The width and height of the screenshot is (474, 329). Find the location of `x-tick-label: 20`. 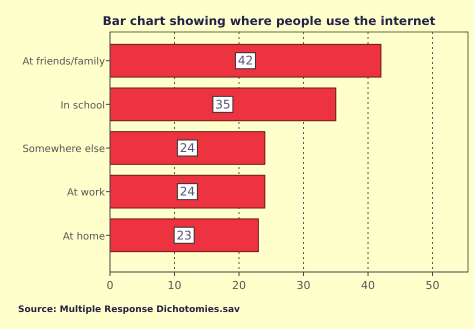

x-tick-label: 20 is located at coordinates (239, 285).